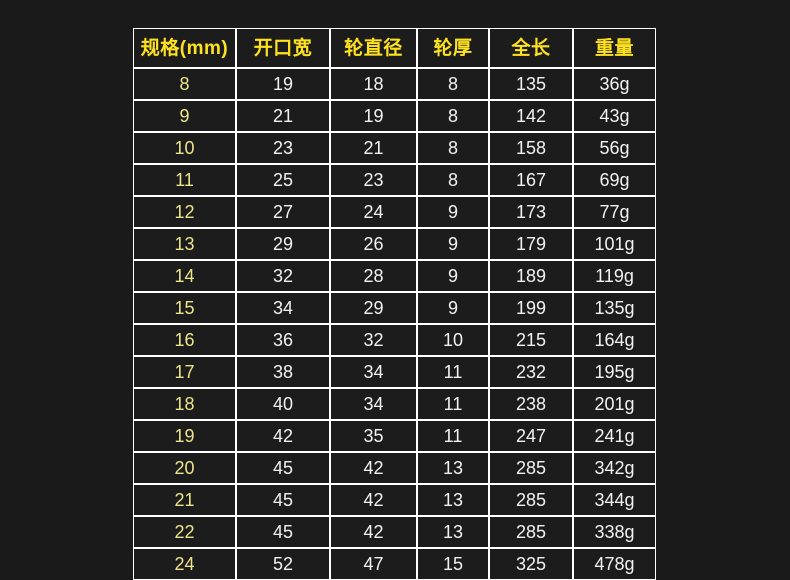  Describe the element at coordinates (531, 84) in the screenshot. I see `cell-total-length: 135` at that location.